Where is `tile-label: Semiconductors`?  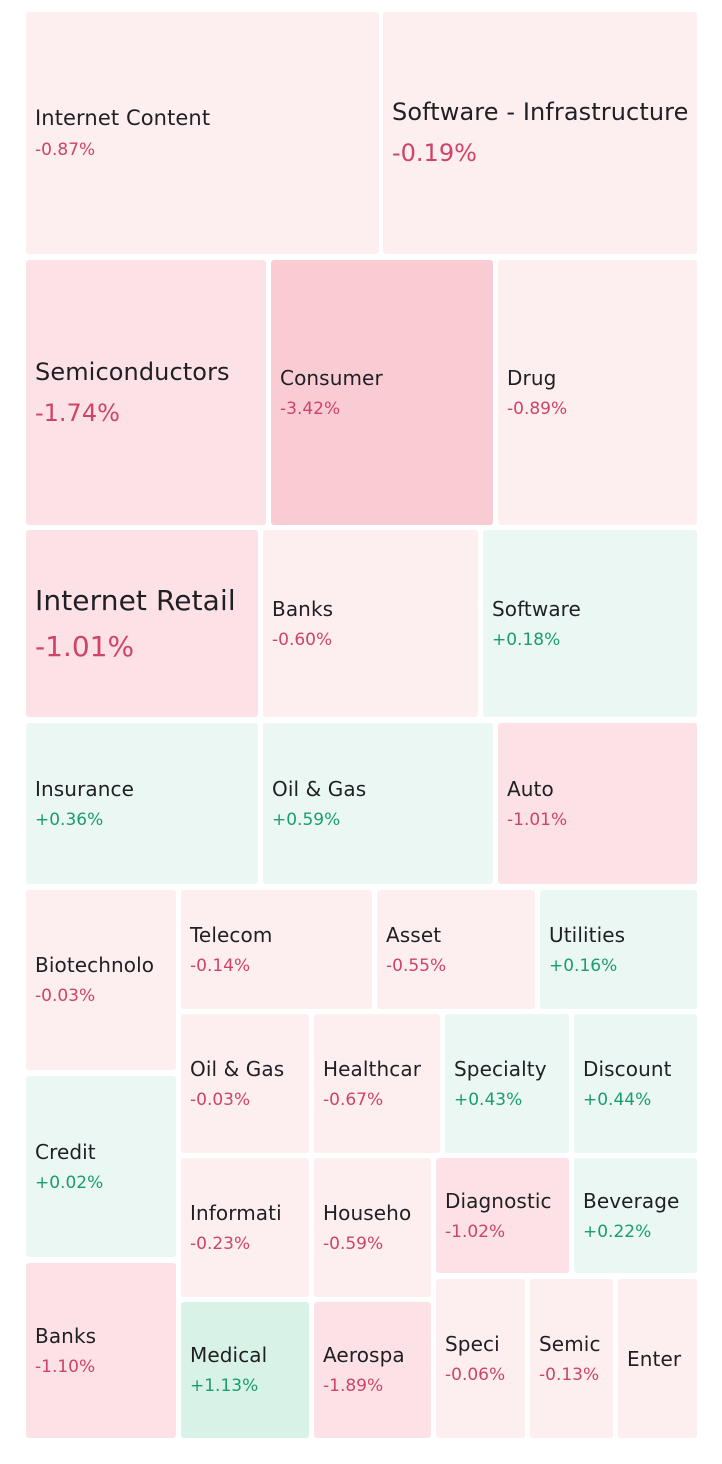 tile-label: Semiconductors is located at coordinates (132, 371).